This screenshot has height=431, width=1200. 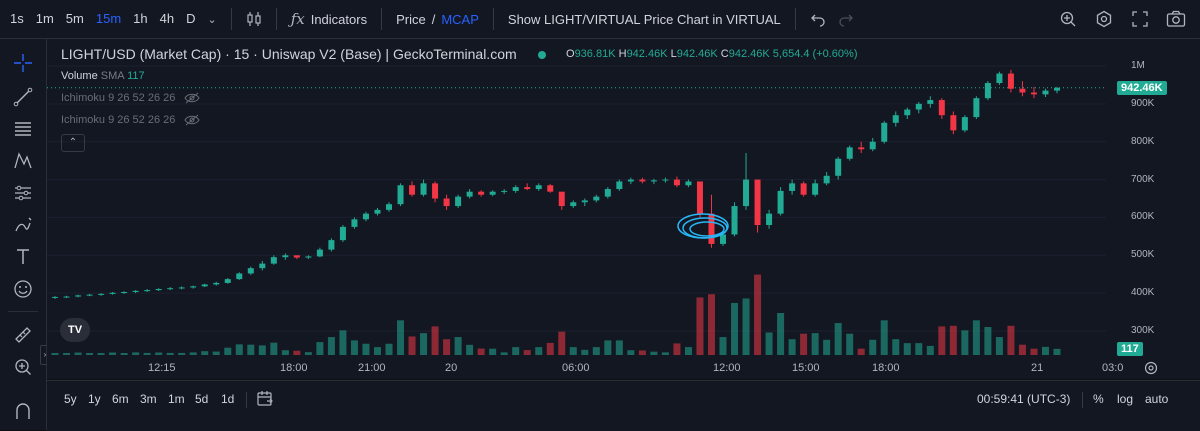 What do you see at coordinates (23, 289) in the screenshot?
I see `emoji-icon` at bounding box center [23, 289].